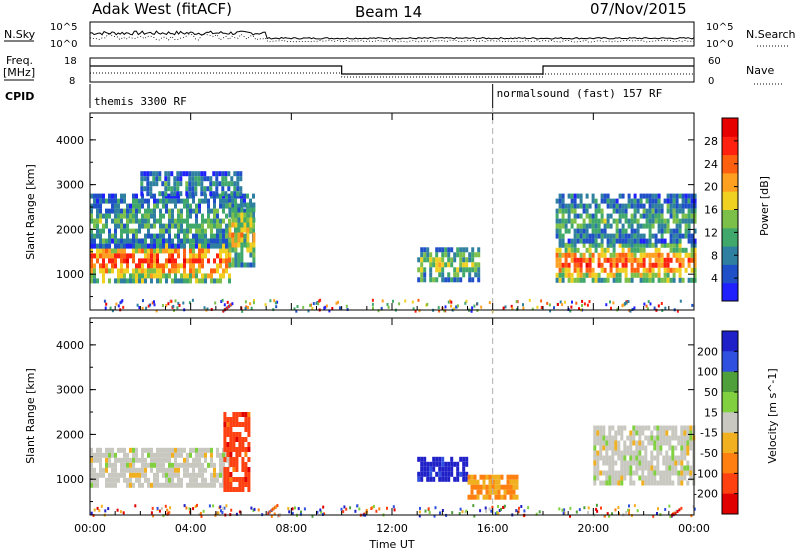 This screenshot has height=558, width=800. What do you see at coordinates (719, 44) in the screenshot?
I see `nsearch-tick-lo: 10^0` at bounding box center [719, 44].